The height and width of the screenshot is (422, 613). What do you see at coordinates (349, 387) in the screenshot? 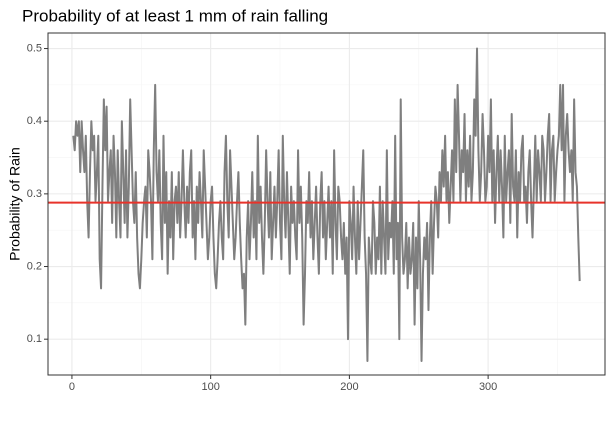
I see `x-tick-label: 200` at bounding box center [349, 387].